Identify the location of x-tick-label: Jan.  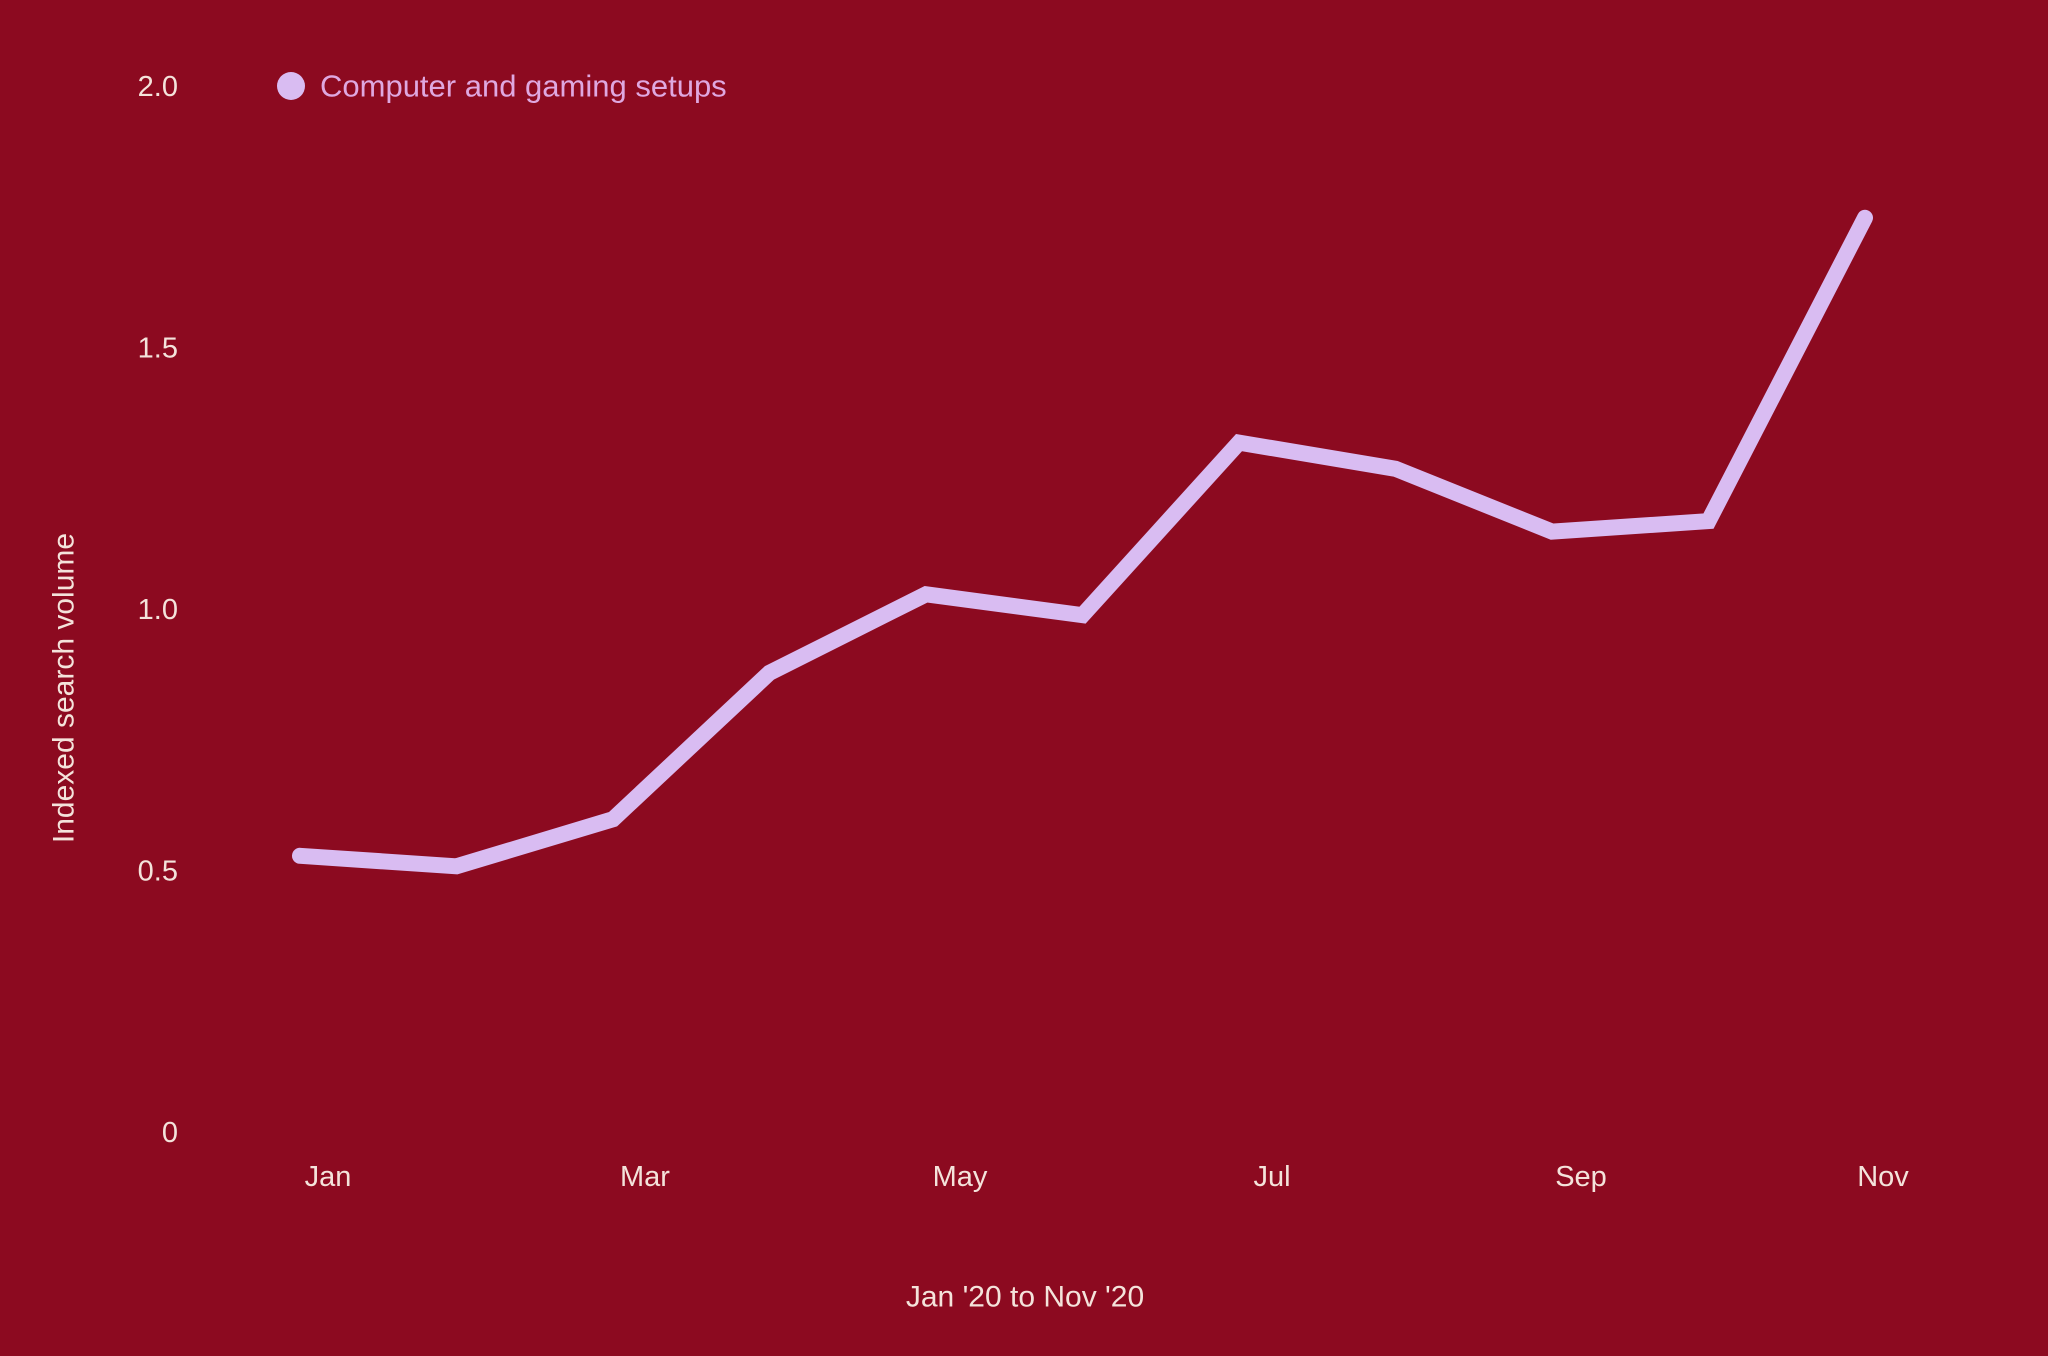
(328, 1177).